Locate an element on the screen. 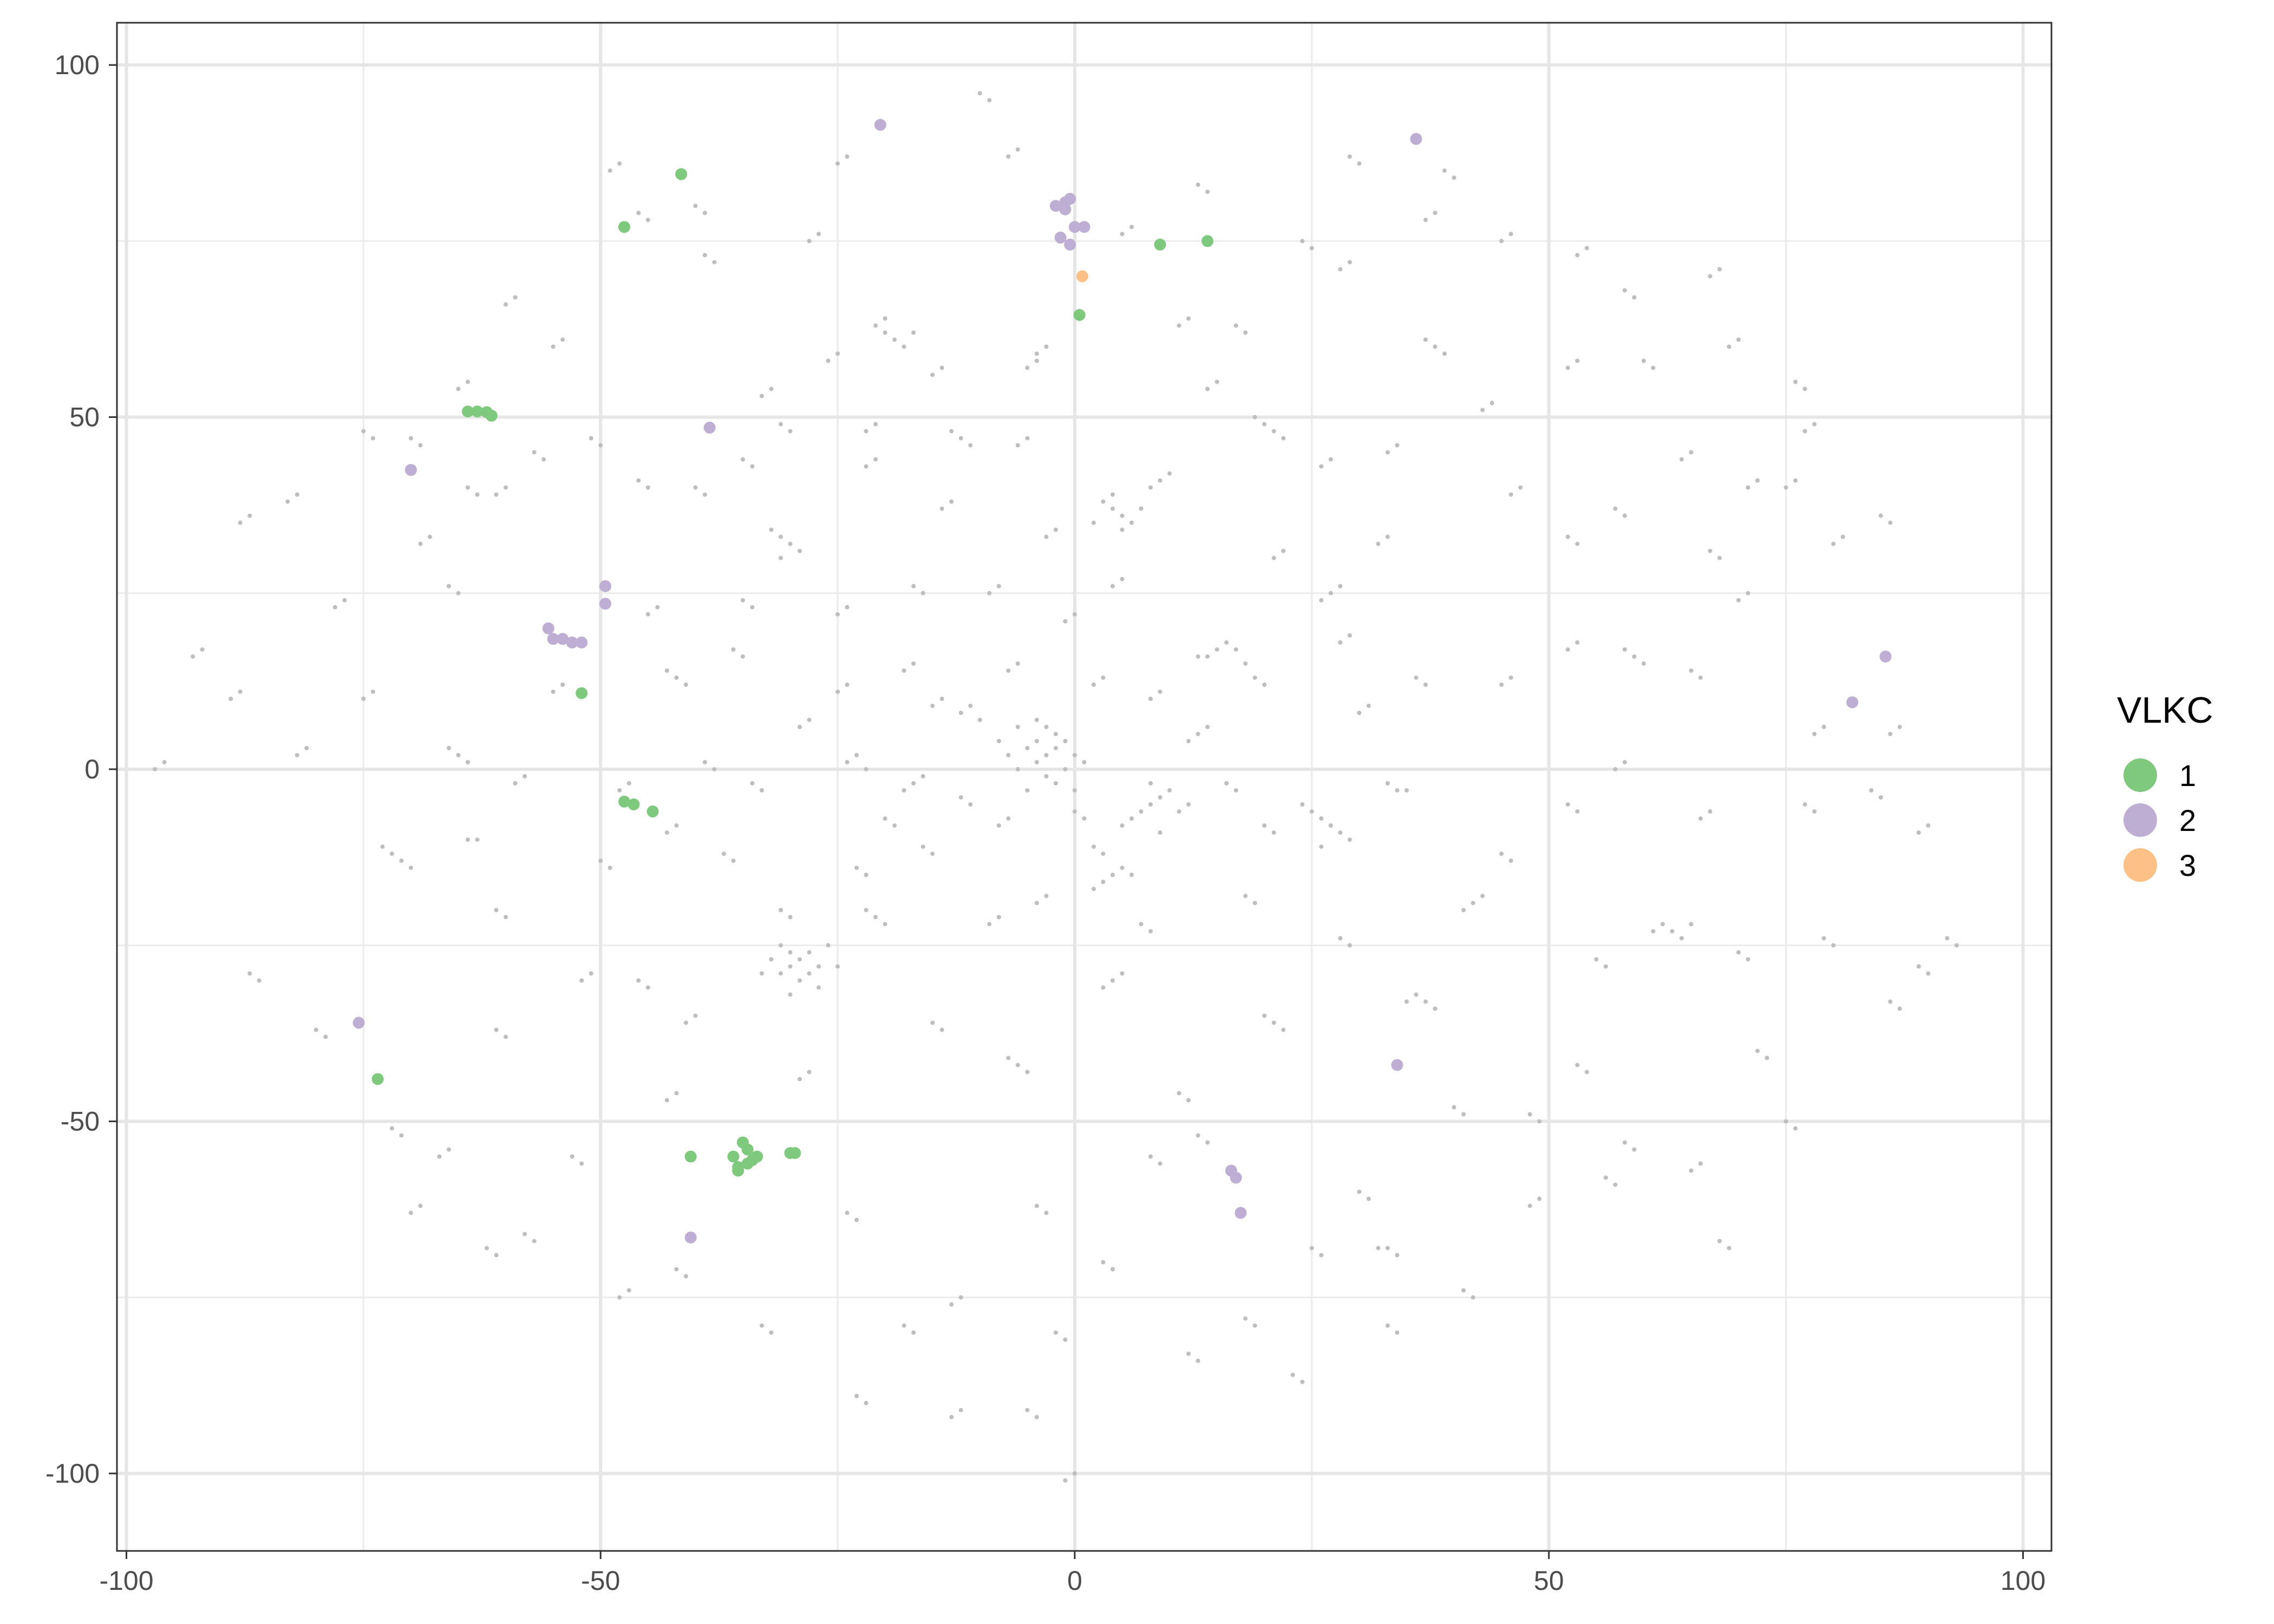 This screenshot has width=2274, height=1624. series-3-point is located at coordinates (1082, 276).